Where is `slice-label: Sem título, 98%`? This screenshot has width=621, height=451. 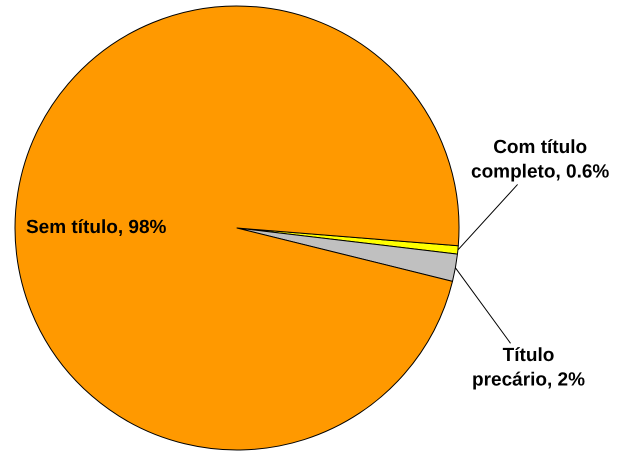
slice-label: Sem título, 98% is located at coordinates (96, 227).